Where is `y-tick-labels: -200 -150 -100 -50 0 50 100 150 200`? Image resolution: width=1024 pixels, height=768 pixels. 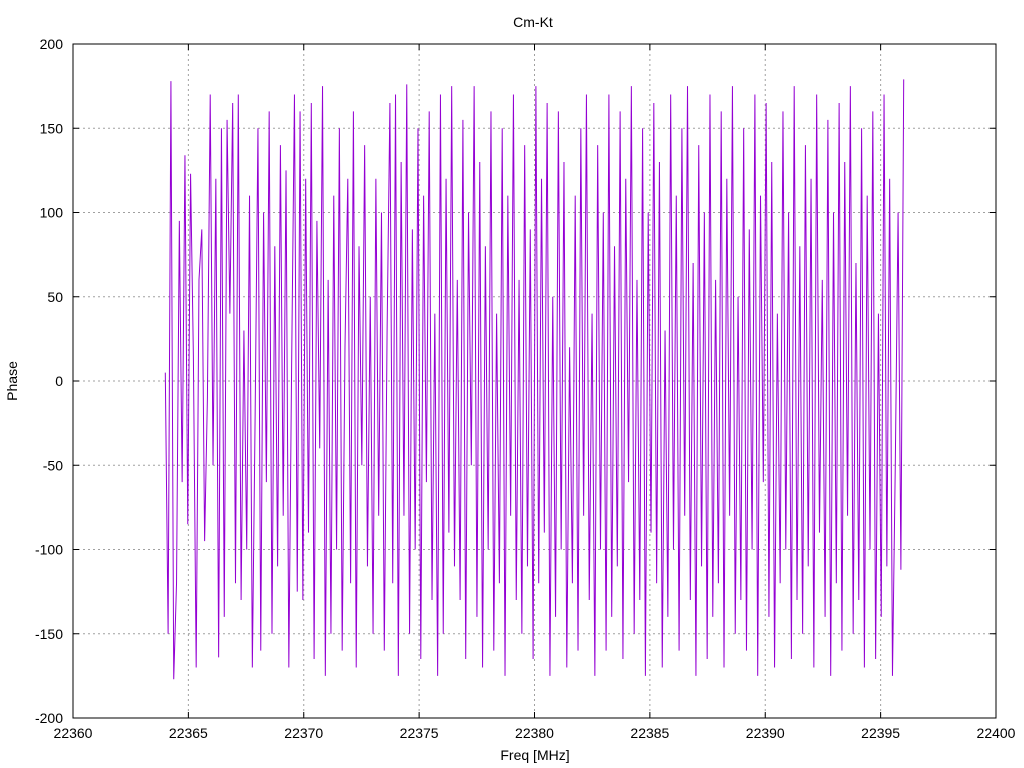
y-tick-labels: -200 -150 -100 -50 0 50 100 150 200 is located at coordinates (49, 381).